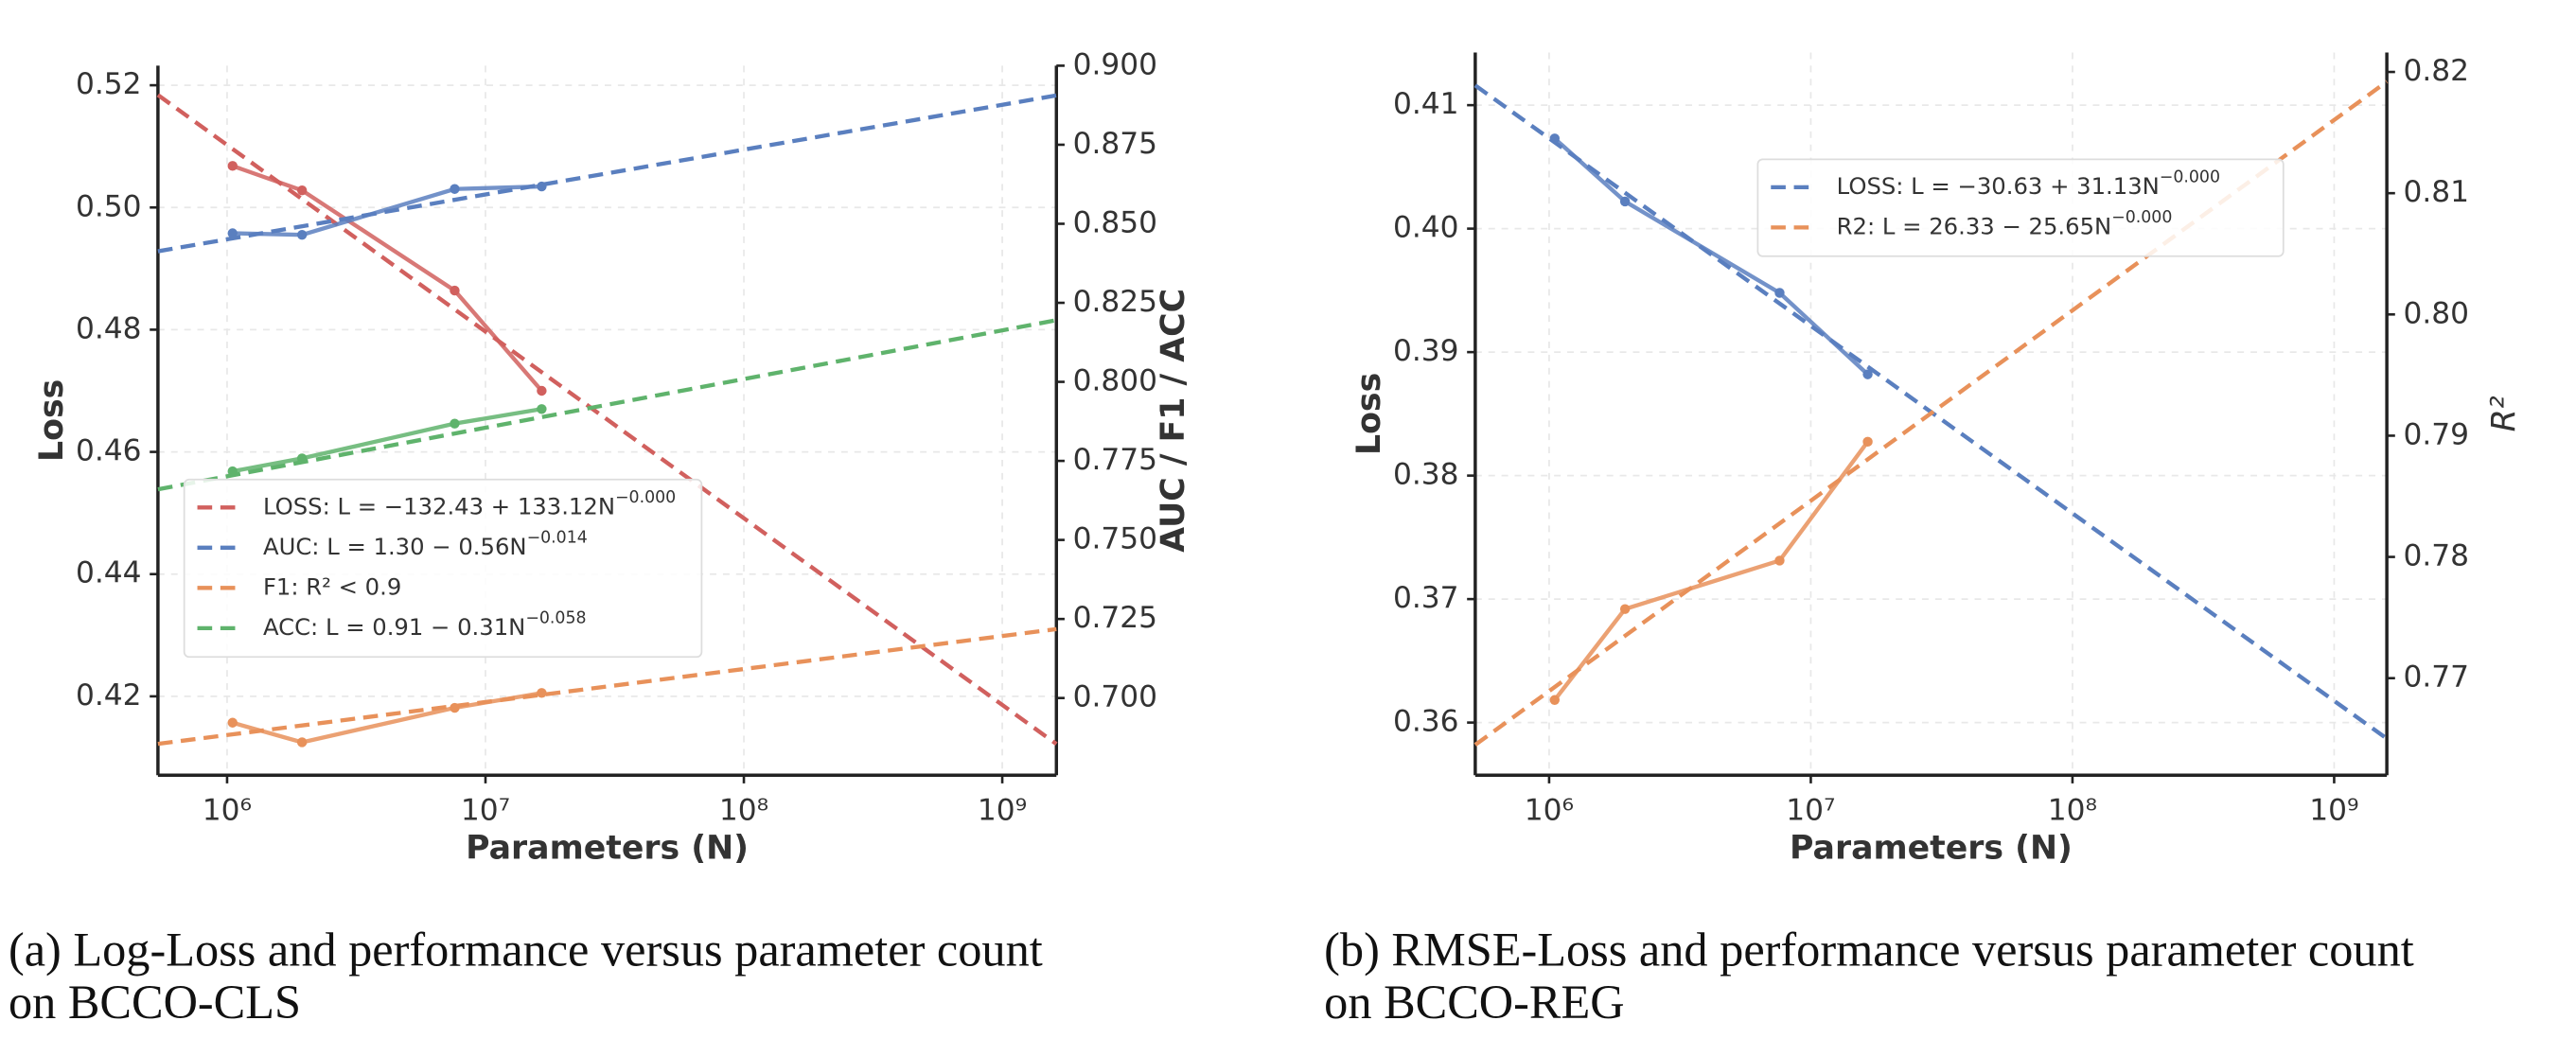  I want to click on y-tick-label: 0.39, so click(1426, 351).